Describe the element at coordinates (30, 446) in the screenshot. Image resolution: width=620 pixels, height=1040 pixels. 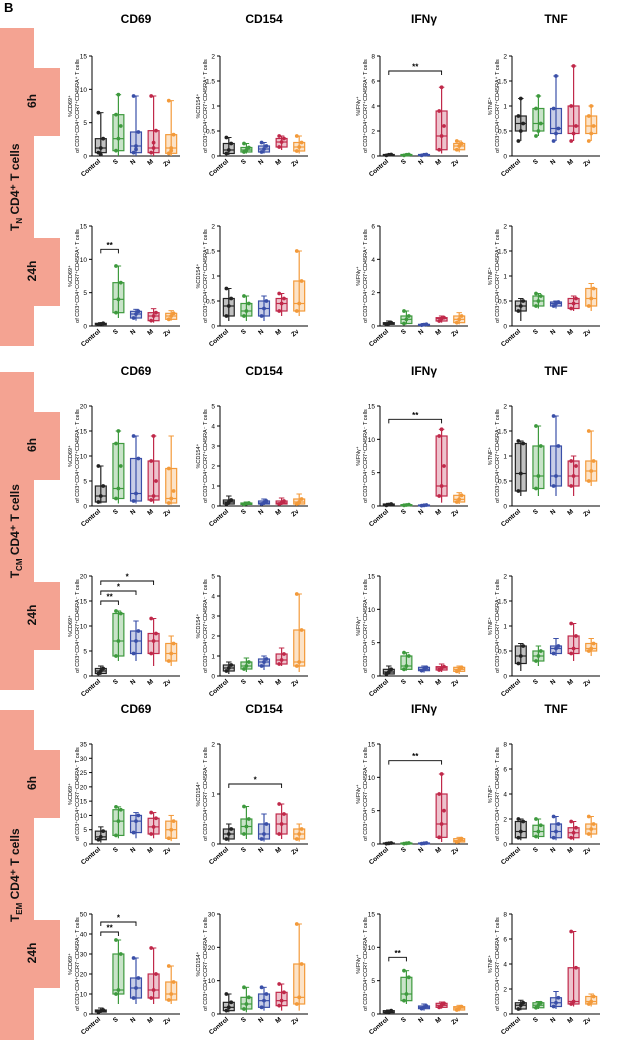
I see `time-tab` at that location.